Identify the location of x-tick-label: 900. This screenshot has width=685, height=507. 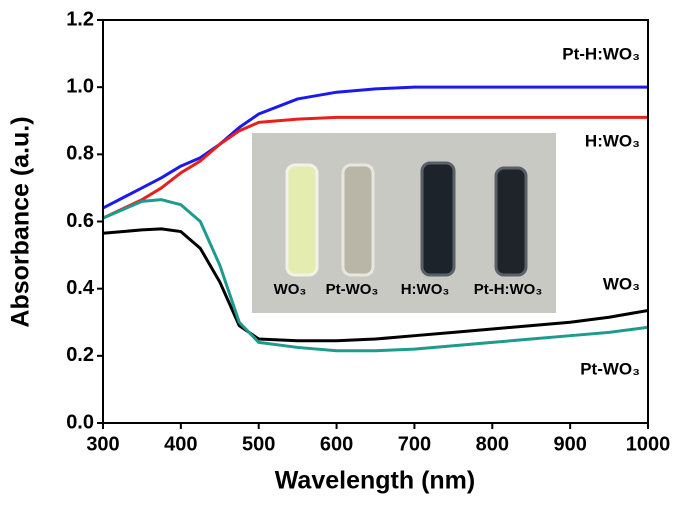
(569, 444).